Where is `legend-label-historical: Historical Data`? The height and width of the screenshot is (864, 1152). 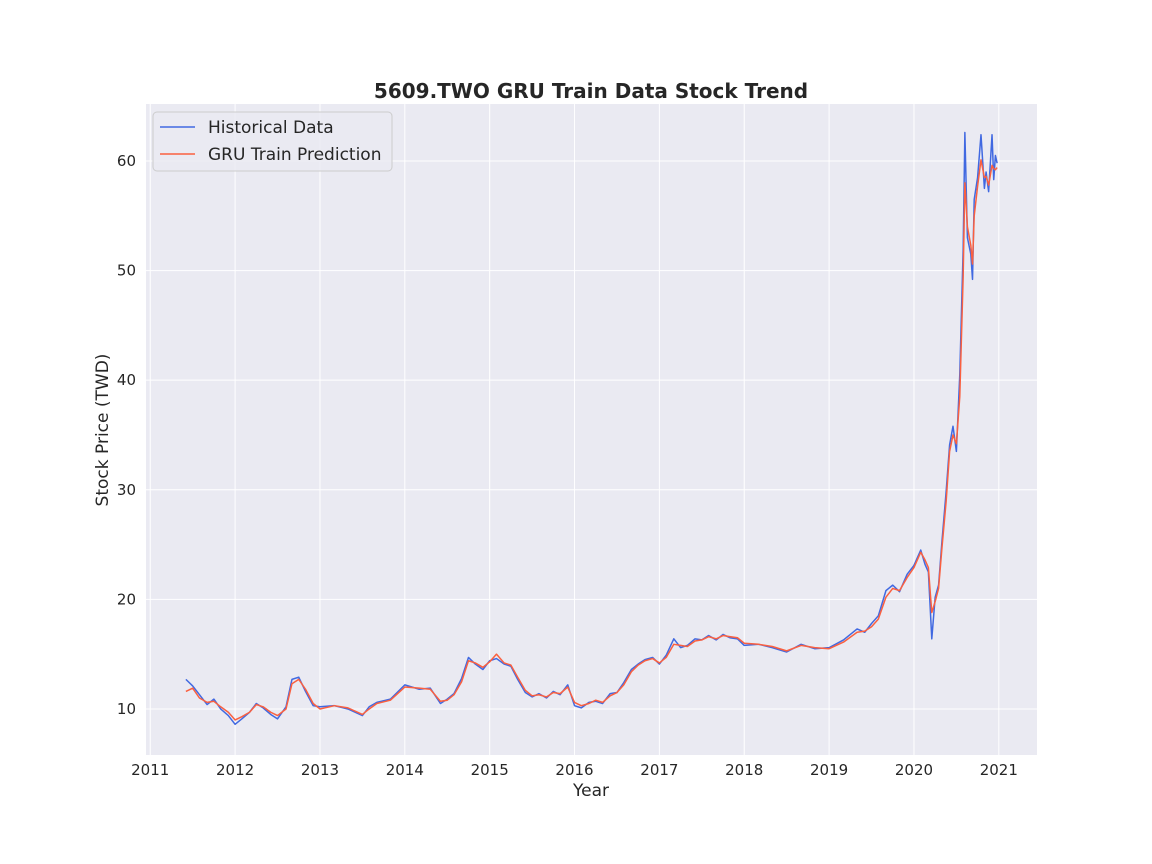
legend-label-historical: Historical Data is located at coordinates (271, 128).